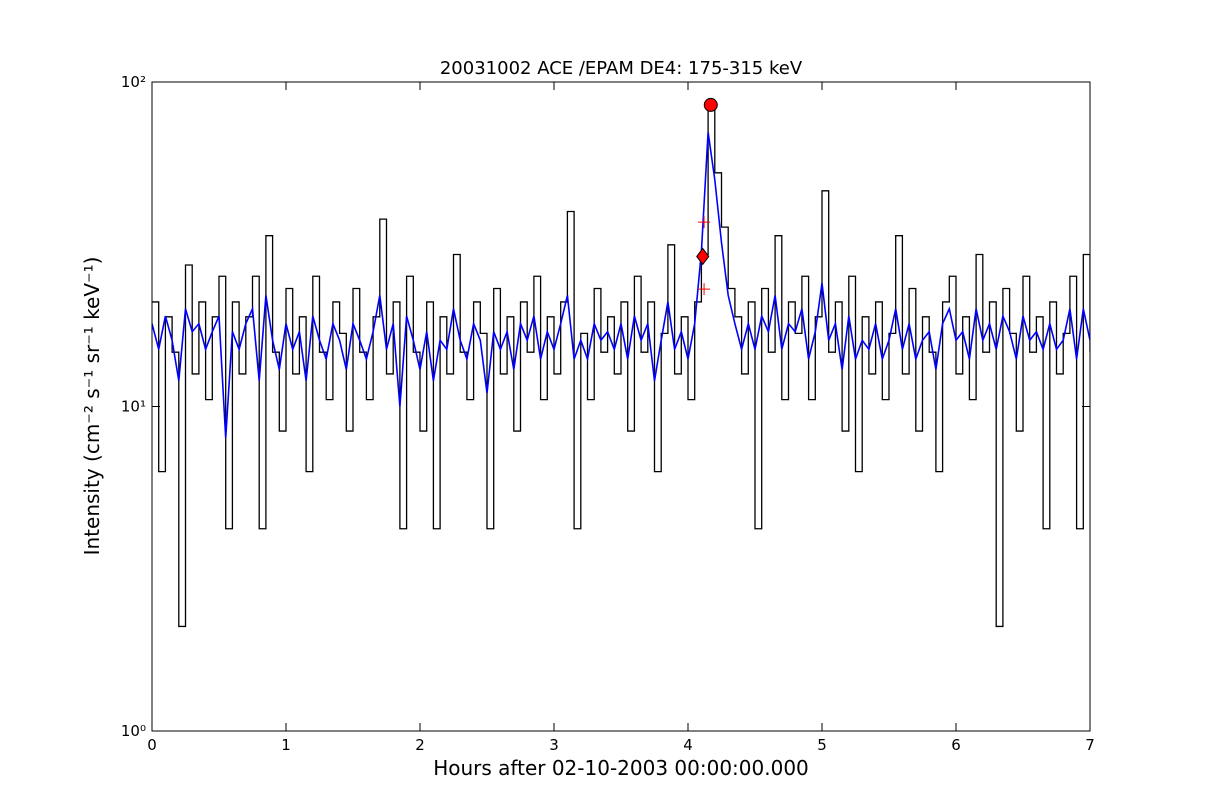 Image resolution: width=1212 pixels, height=812 pixels. What do you see at coordinates (152, 745) in the screenshot?
I see `x-tick-label: 0` at bounding box center [152, 745].